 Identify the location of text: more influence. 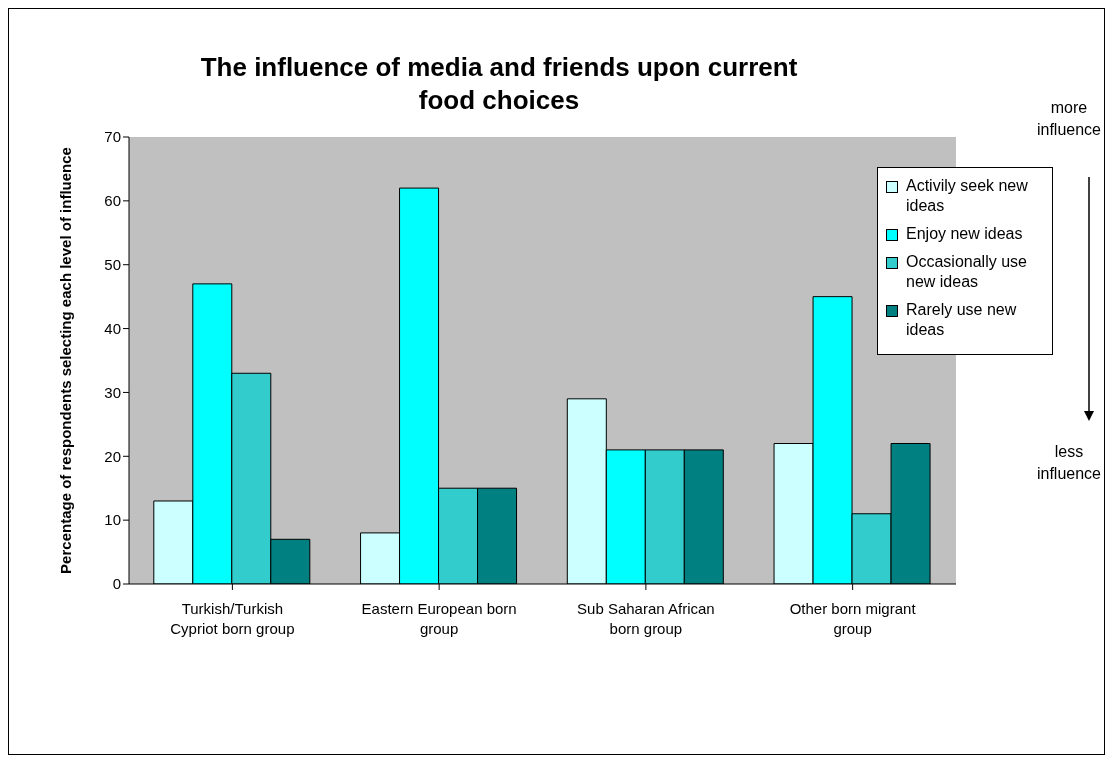
(1068, 119).